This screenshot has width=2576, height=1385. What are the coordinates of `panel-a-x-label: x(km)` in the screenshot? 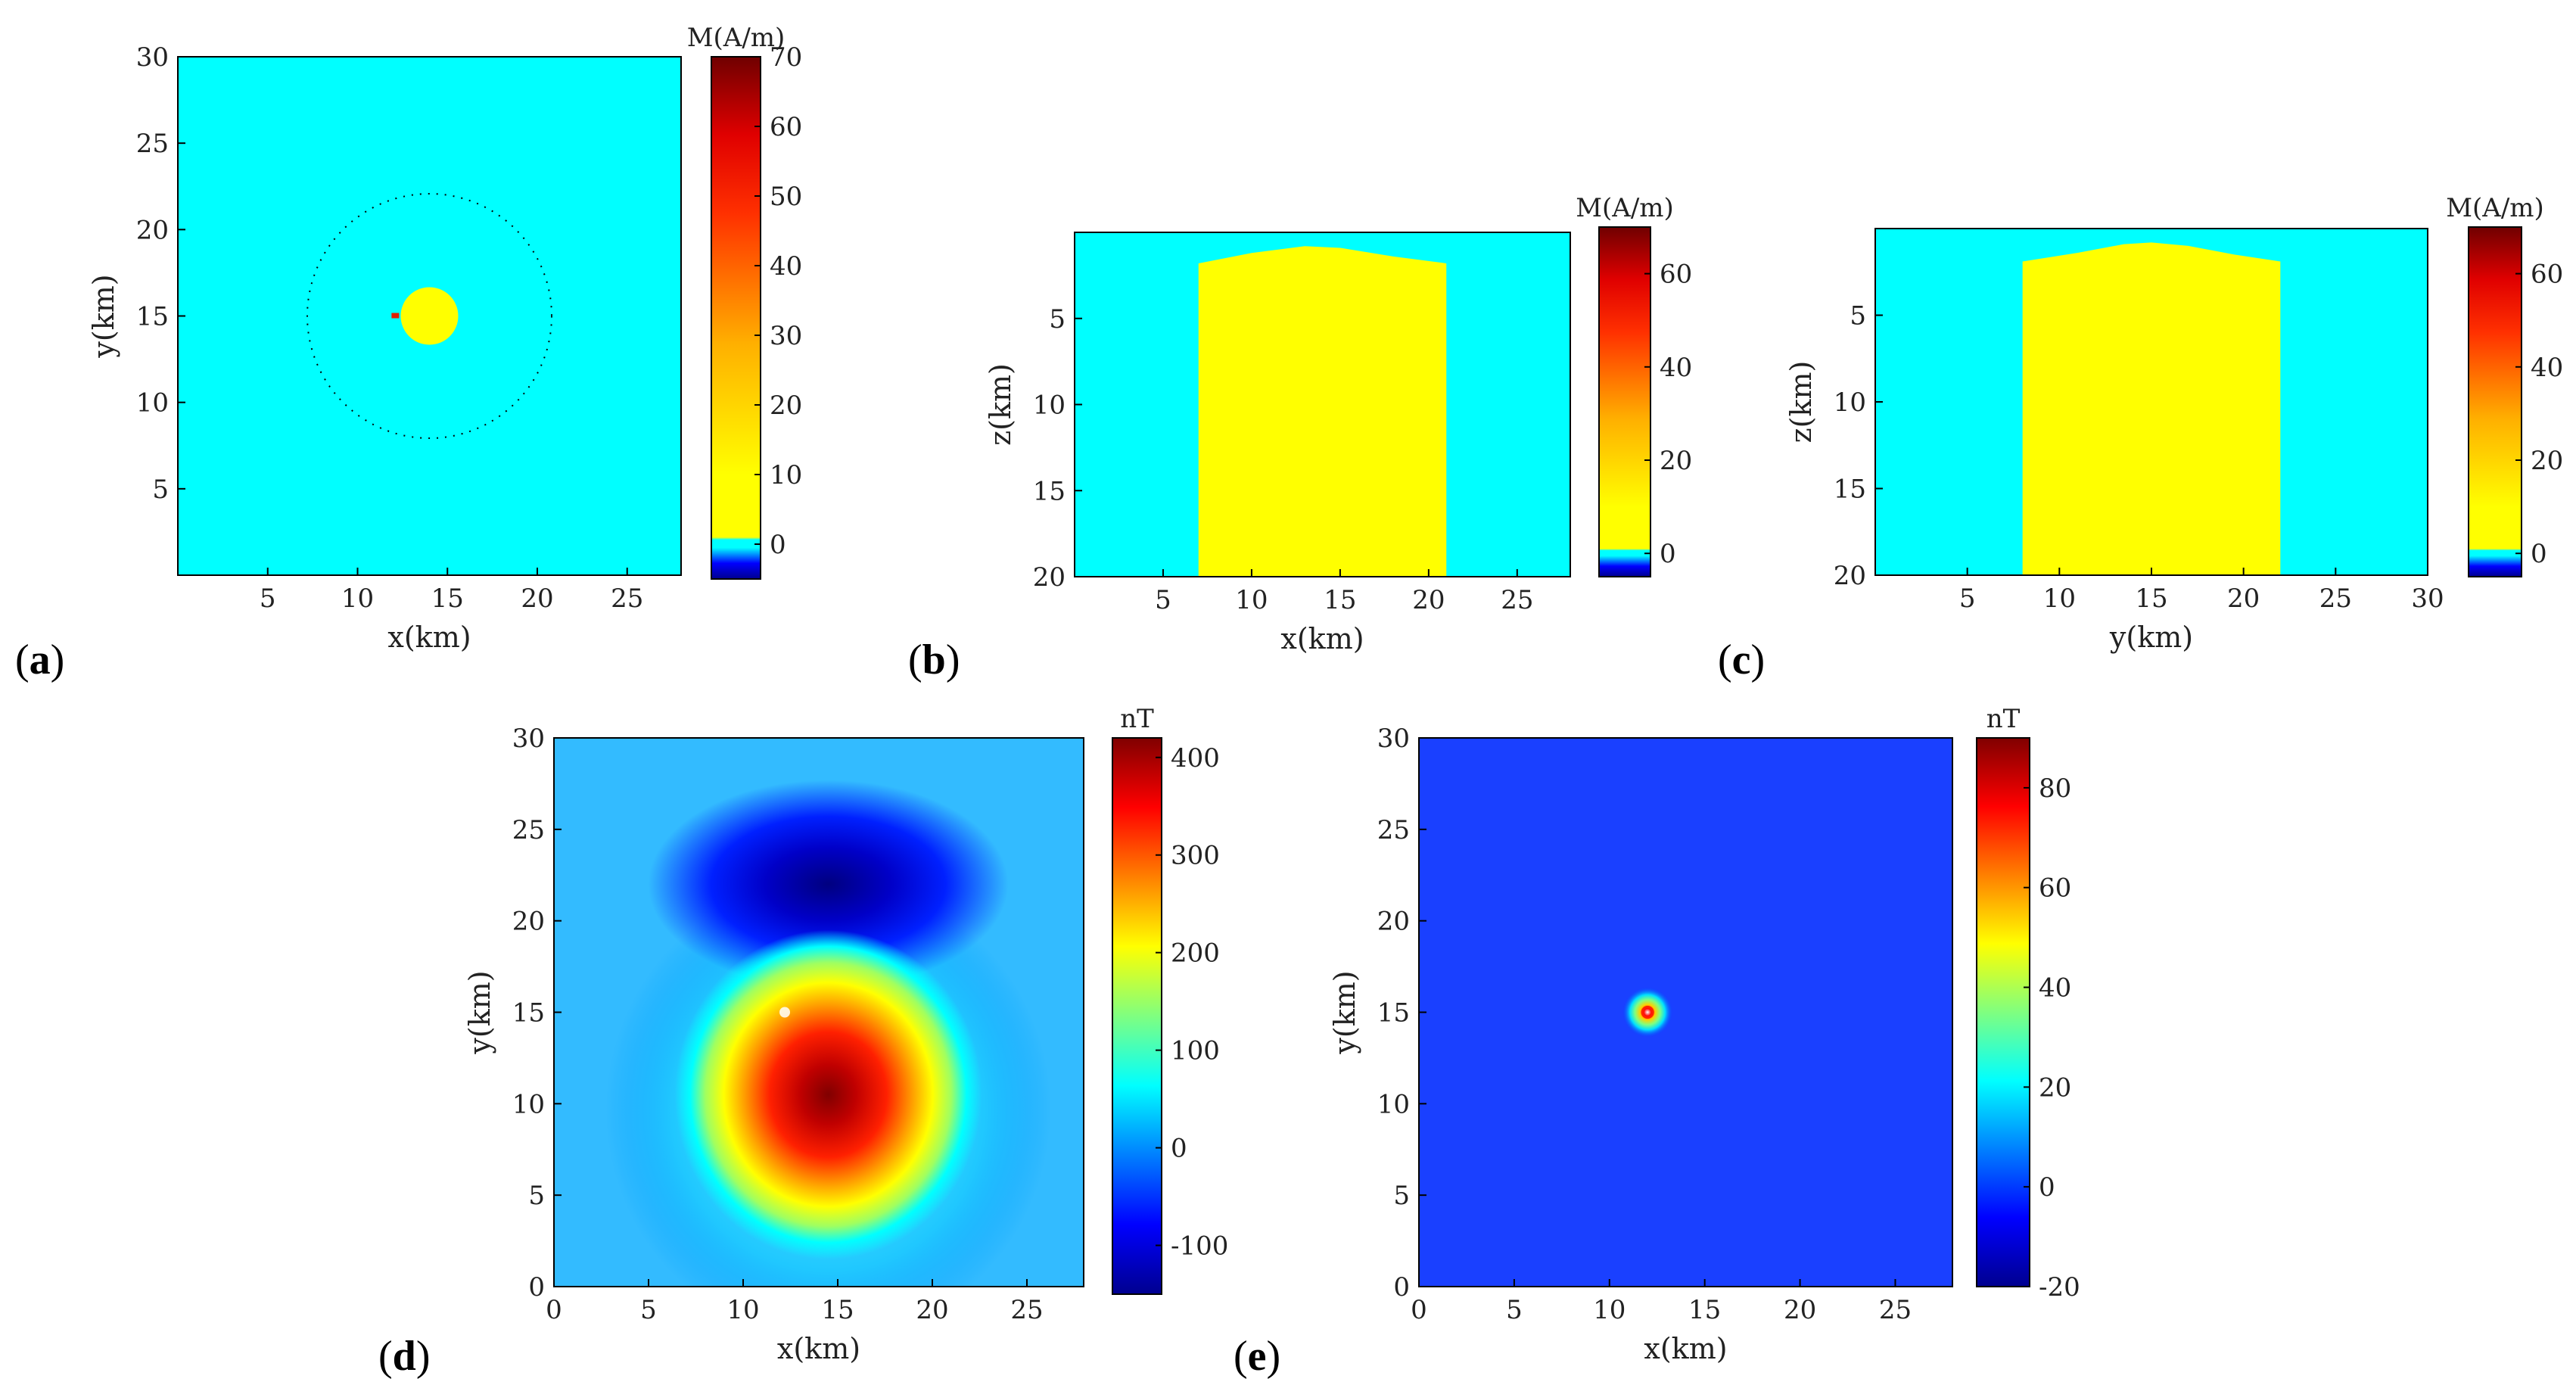 It's located at (429, 637).